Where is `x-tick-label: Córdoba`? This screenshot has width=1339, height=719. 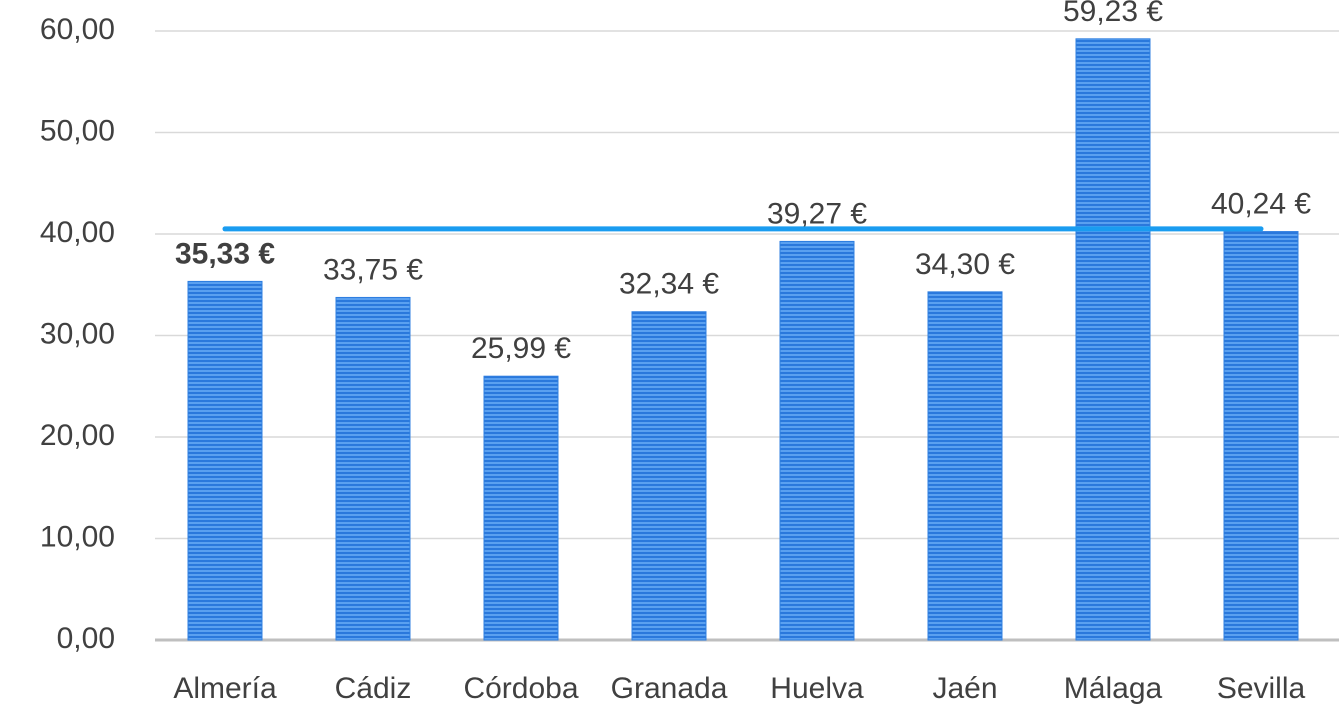 x-tick-label: Córdoba is located at coordinates (520, 688).